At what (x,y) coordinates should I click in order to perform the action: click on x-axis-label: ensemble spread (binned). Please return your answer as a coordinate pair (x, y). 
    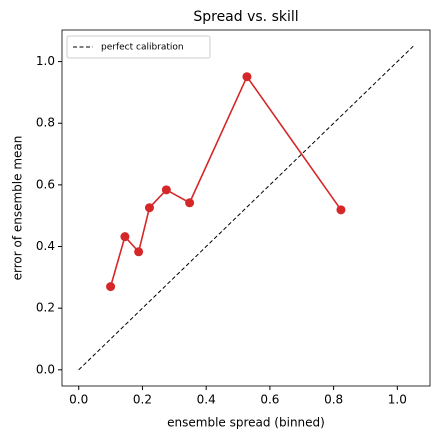
    Looking at the image, I should click on (246, 423).